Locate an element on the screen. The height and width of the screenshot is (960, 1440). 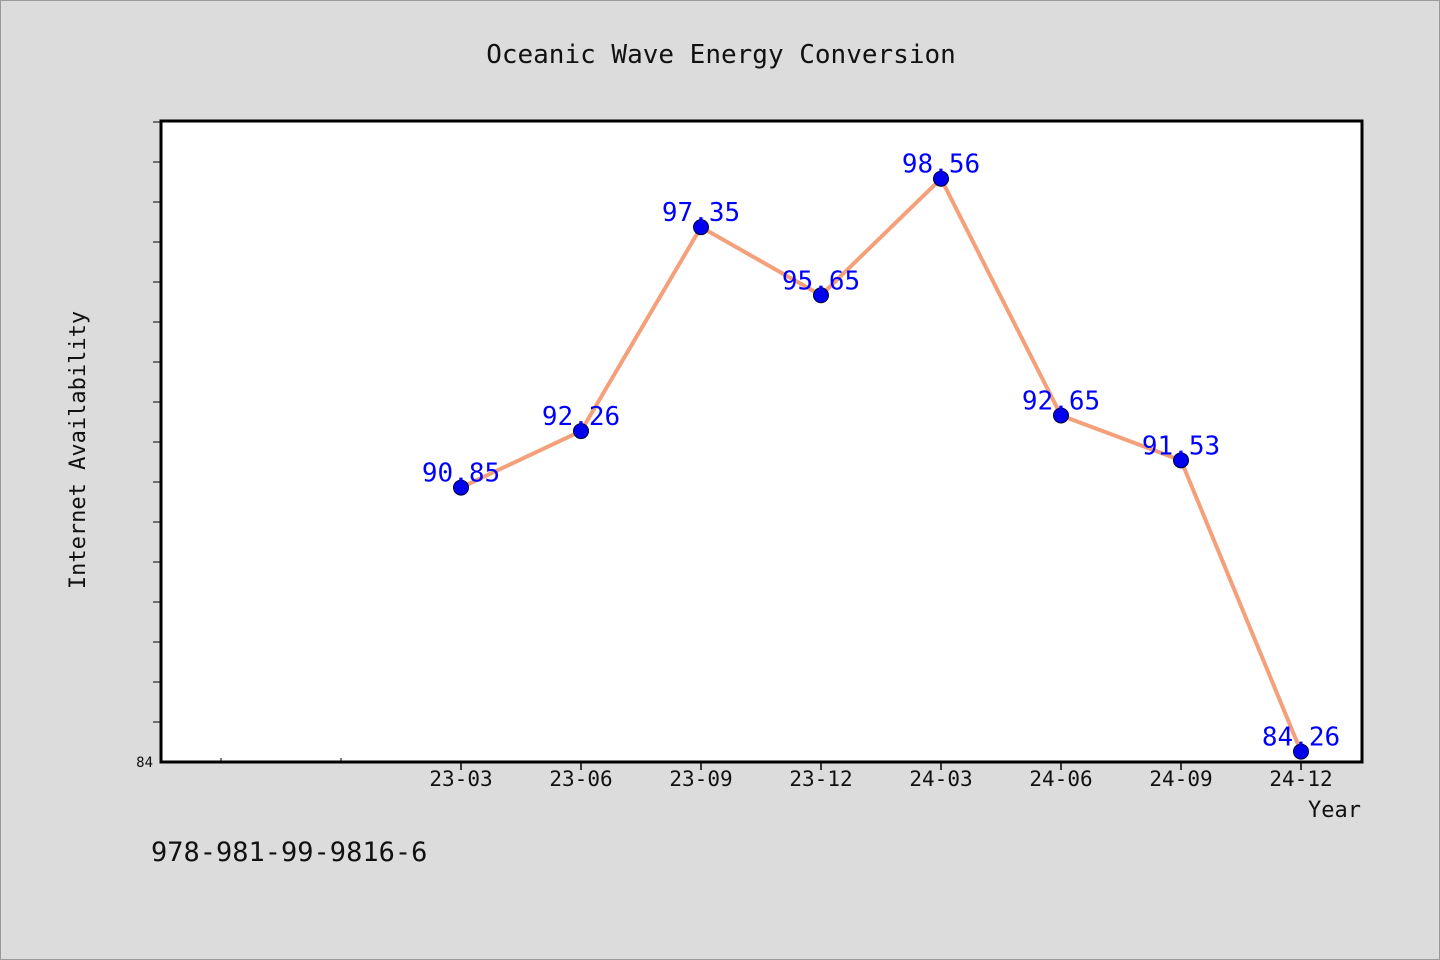
data-label: 95.65 is located at coordinates (821, 281).